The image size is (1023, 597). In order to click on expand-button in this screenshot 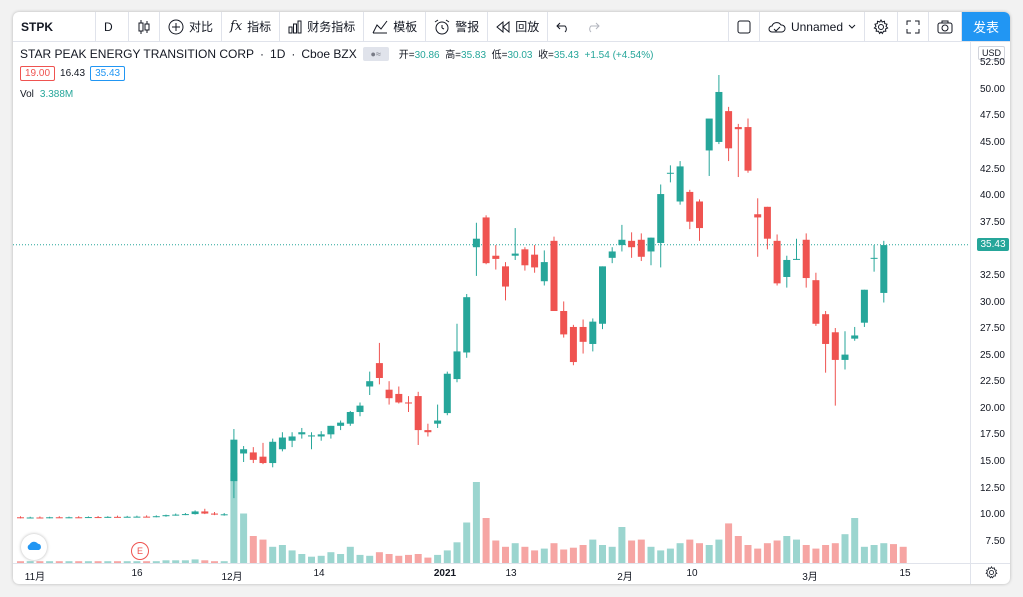, I will do `click(913, 26)`.